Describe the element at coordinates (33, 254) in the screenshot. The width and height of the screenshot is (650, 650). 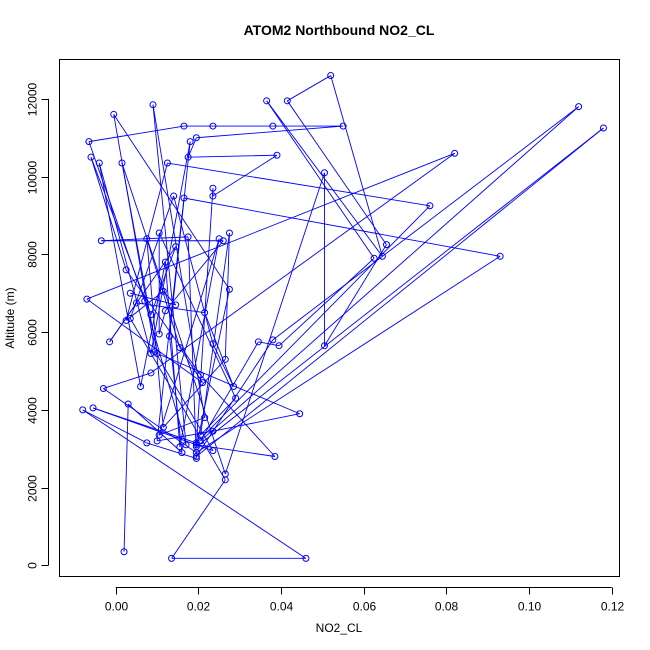
I see `y-tick-label: 8000` at that location.